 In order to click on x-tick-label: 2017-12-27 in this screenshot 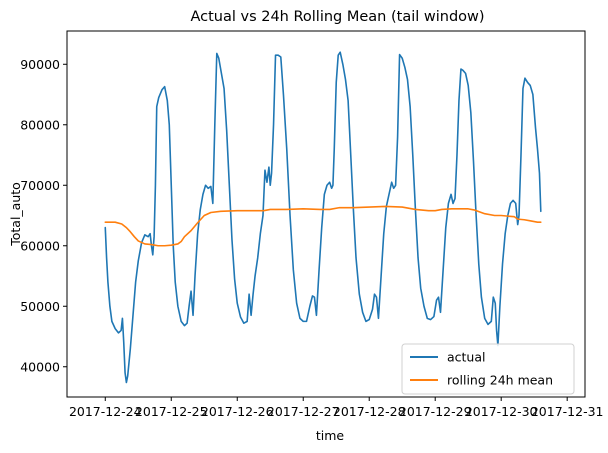, I will do `click(303, 411)`.